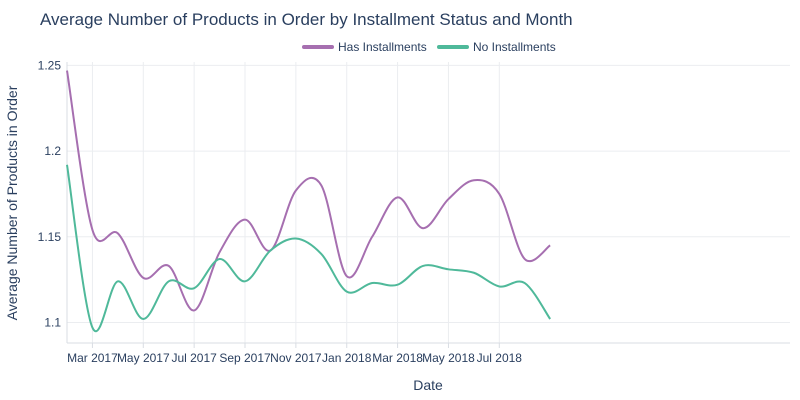  What do you see at coordinates (347, 358) in the screenshot?
I see `x-tick-label: Jan 2018` at bounding box center [347, 358].